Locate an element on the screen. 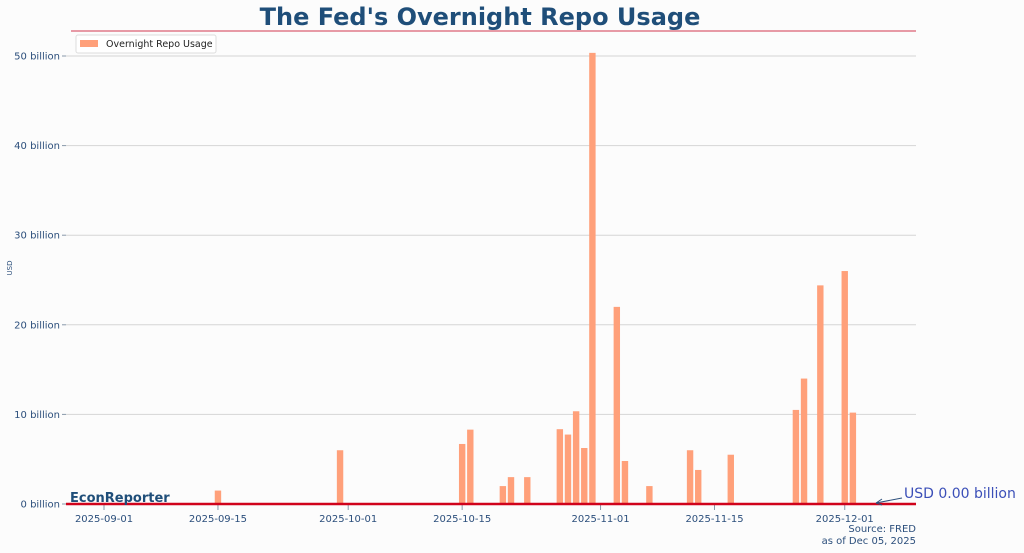  x-tick-label: 2025-09-01 is located at coordinates (104, 519).